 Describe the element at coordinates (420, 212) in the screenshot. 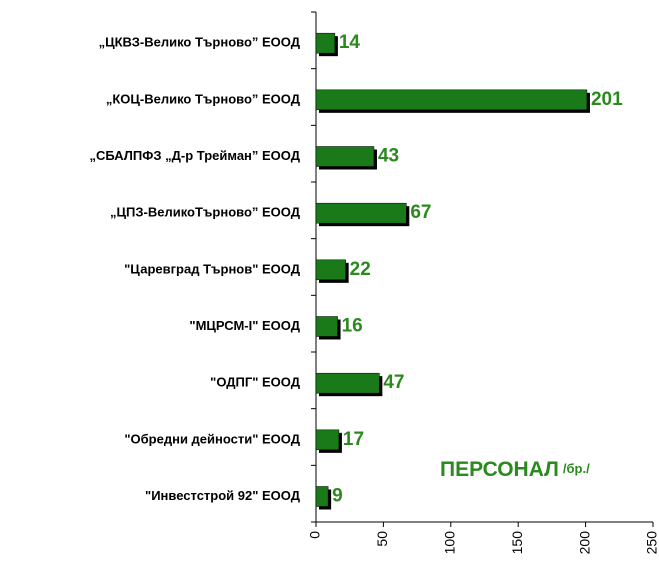

I see `data-label: 67` at that location.